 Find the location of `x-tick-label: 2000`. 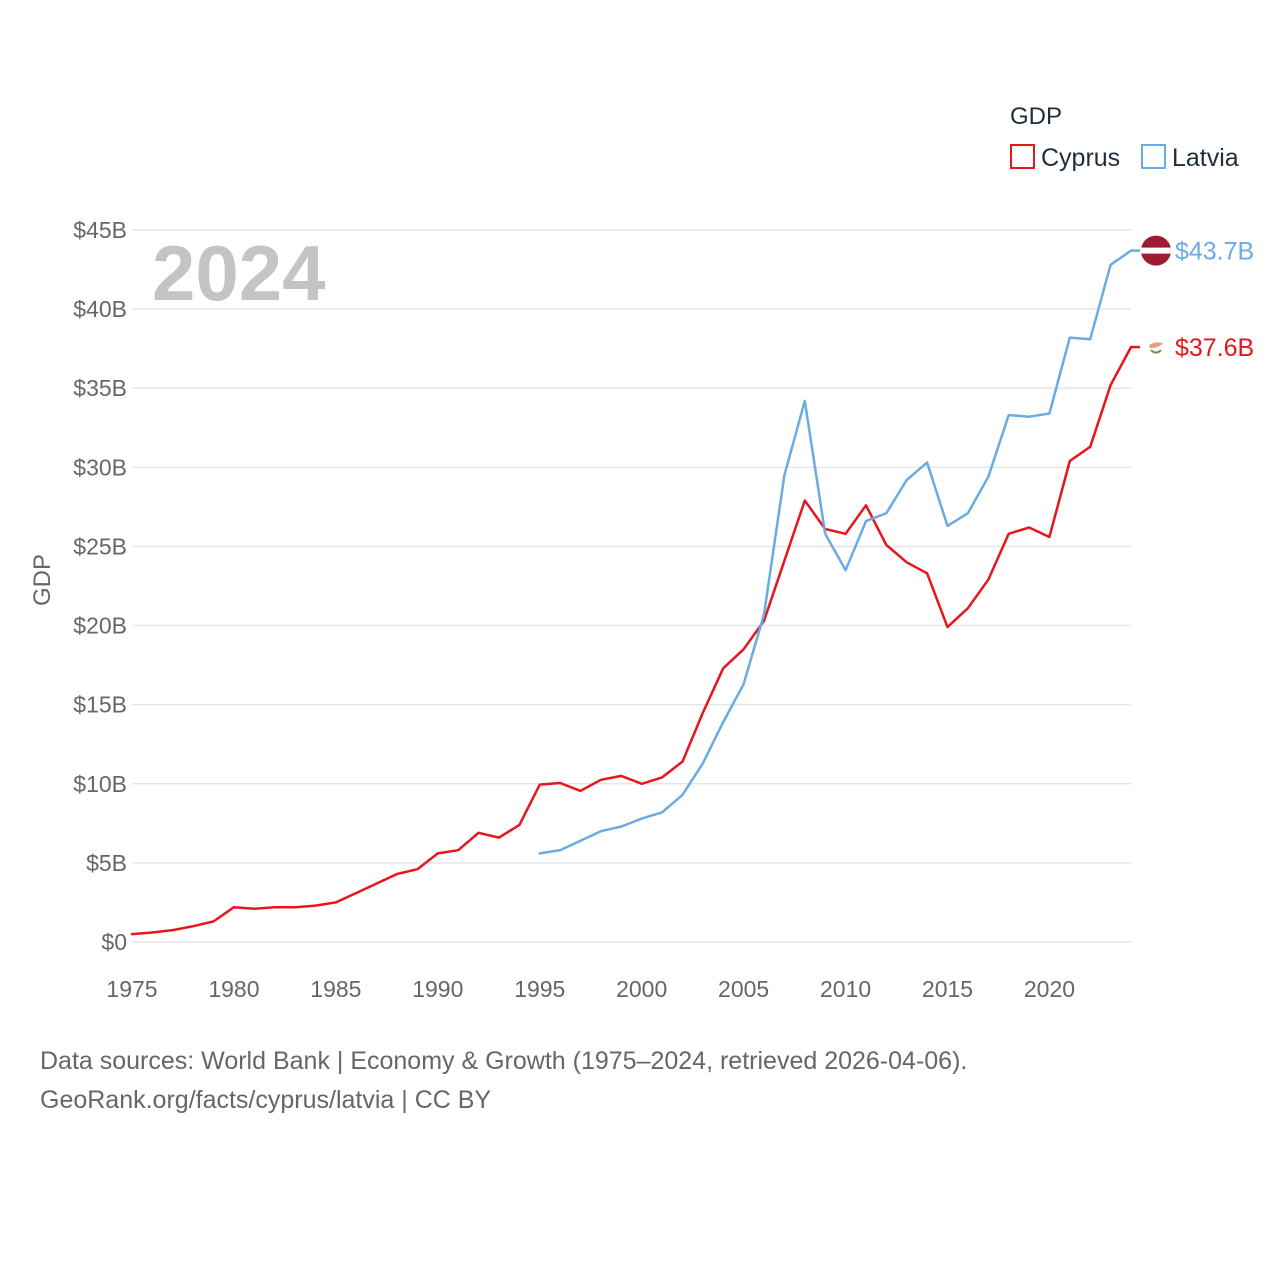

x-tick-label: 2000 is located at coordinates (641, 989).